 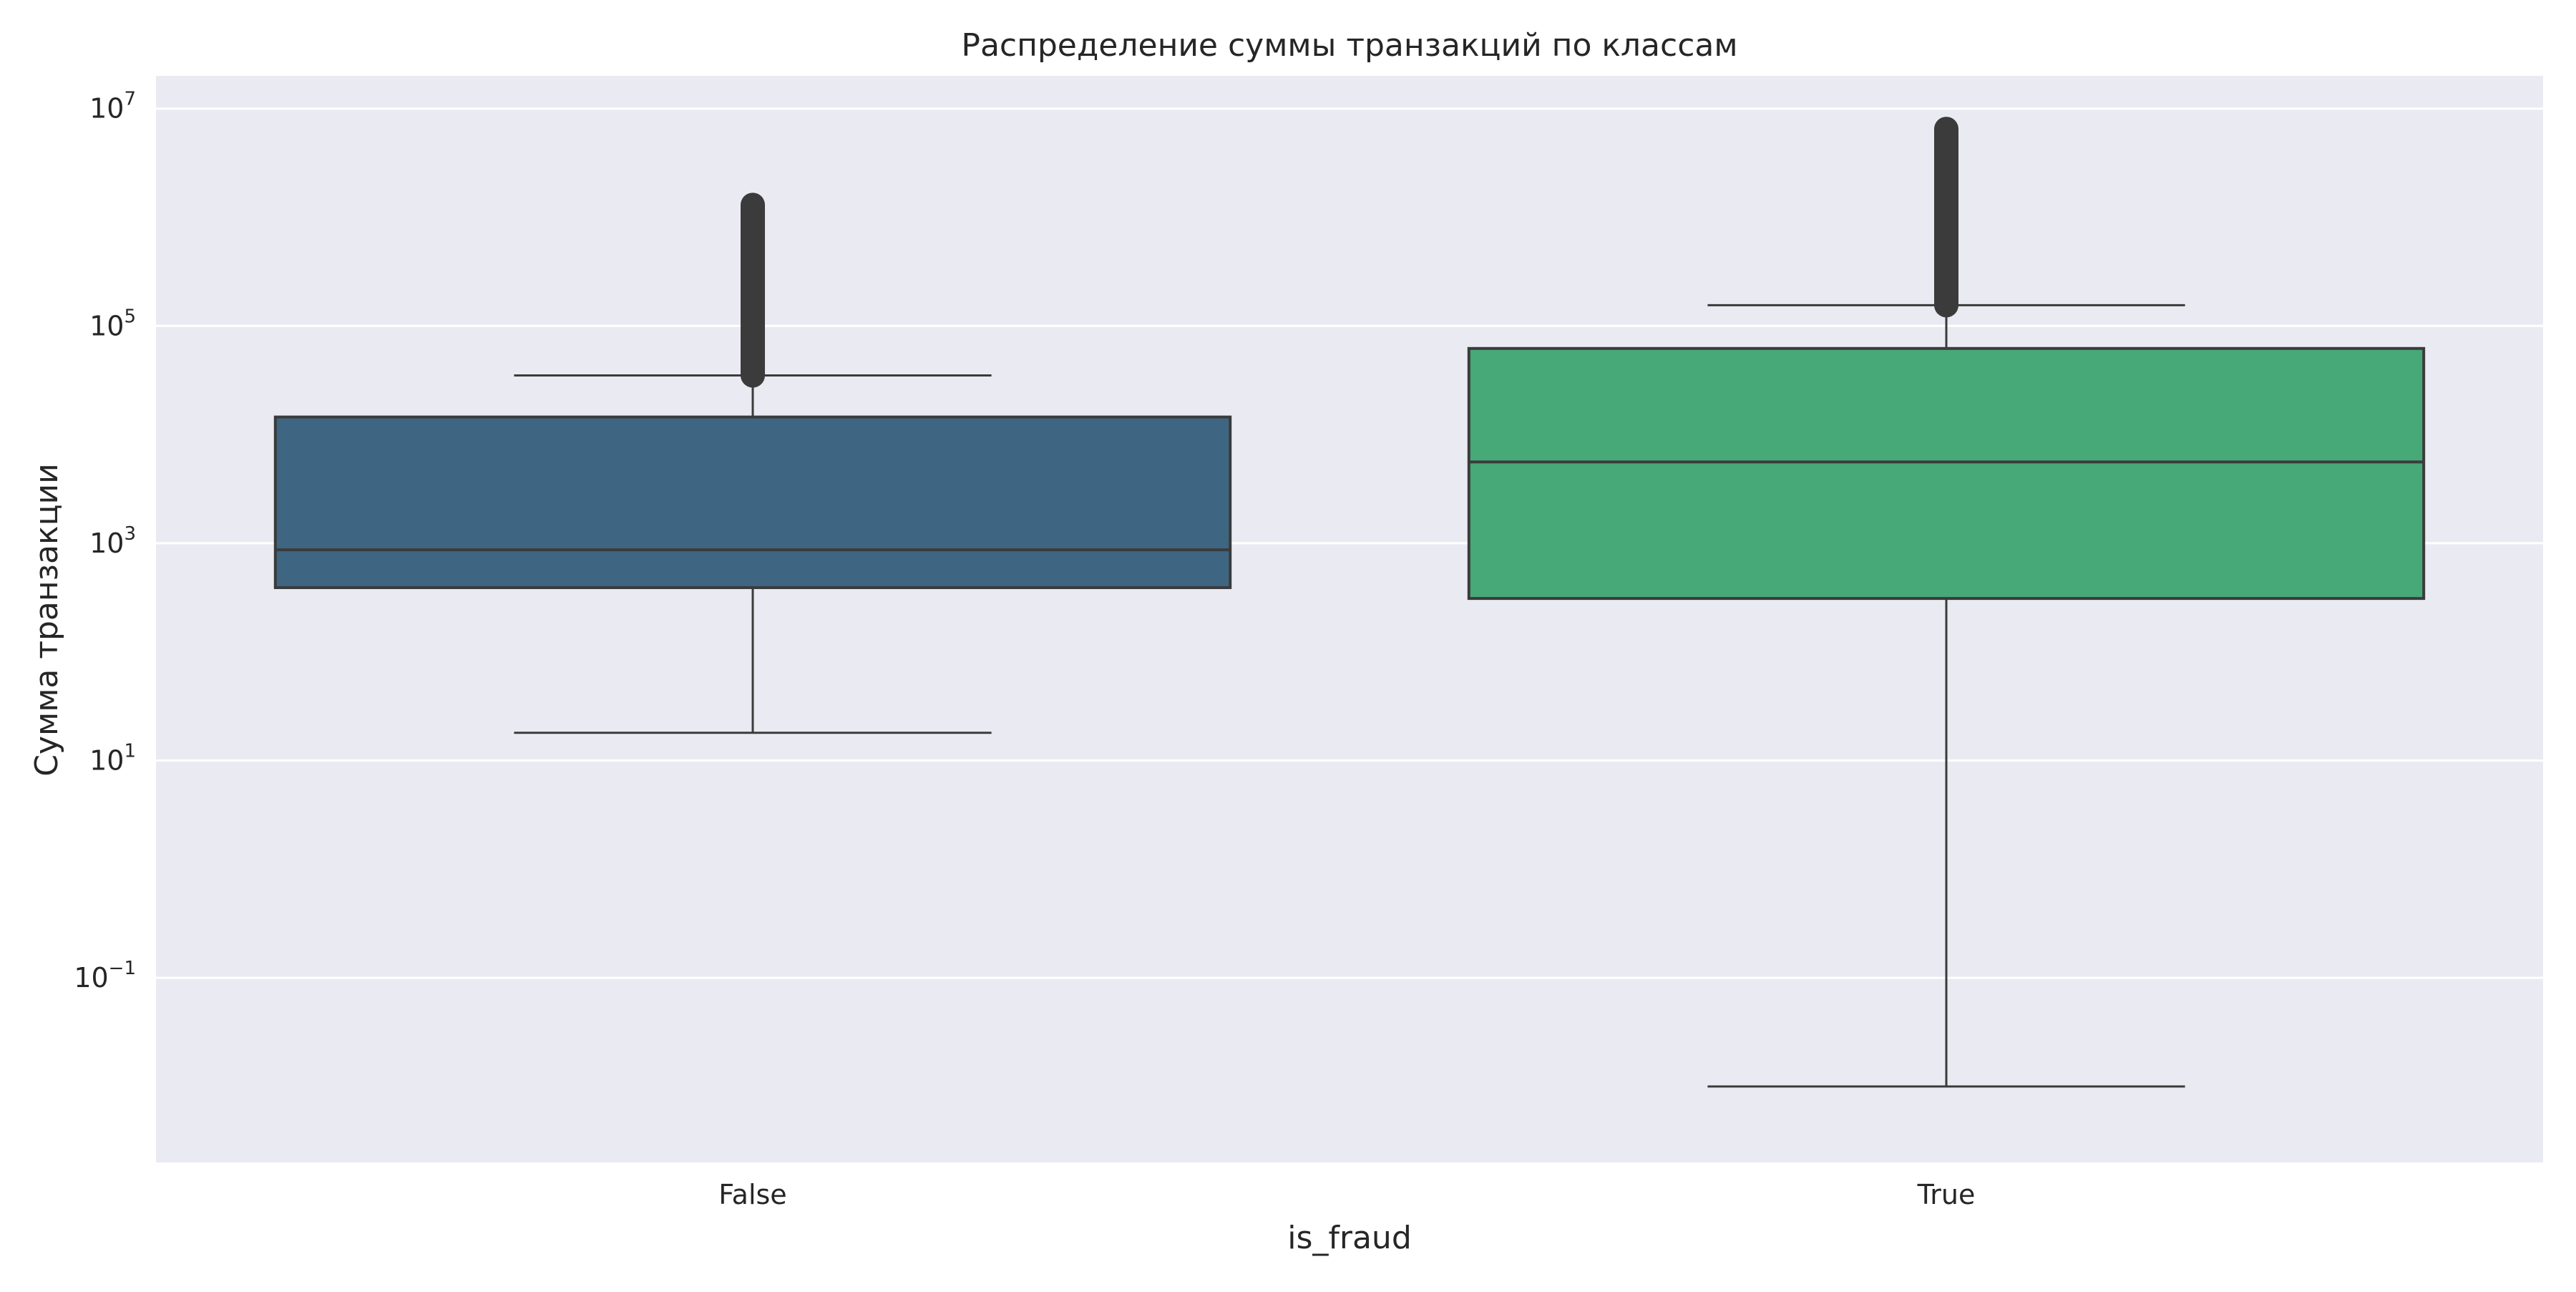 What do you see at coordinates (105, 976) in the screenshot?
I see `y-tick-label: 10⁻¹` at bounding box center [105, 976].